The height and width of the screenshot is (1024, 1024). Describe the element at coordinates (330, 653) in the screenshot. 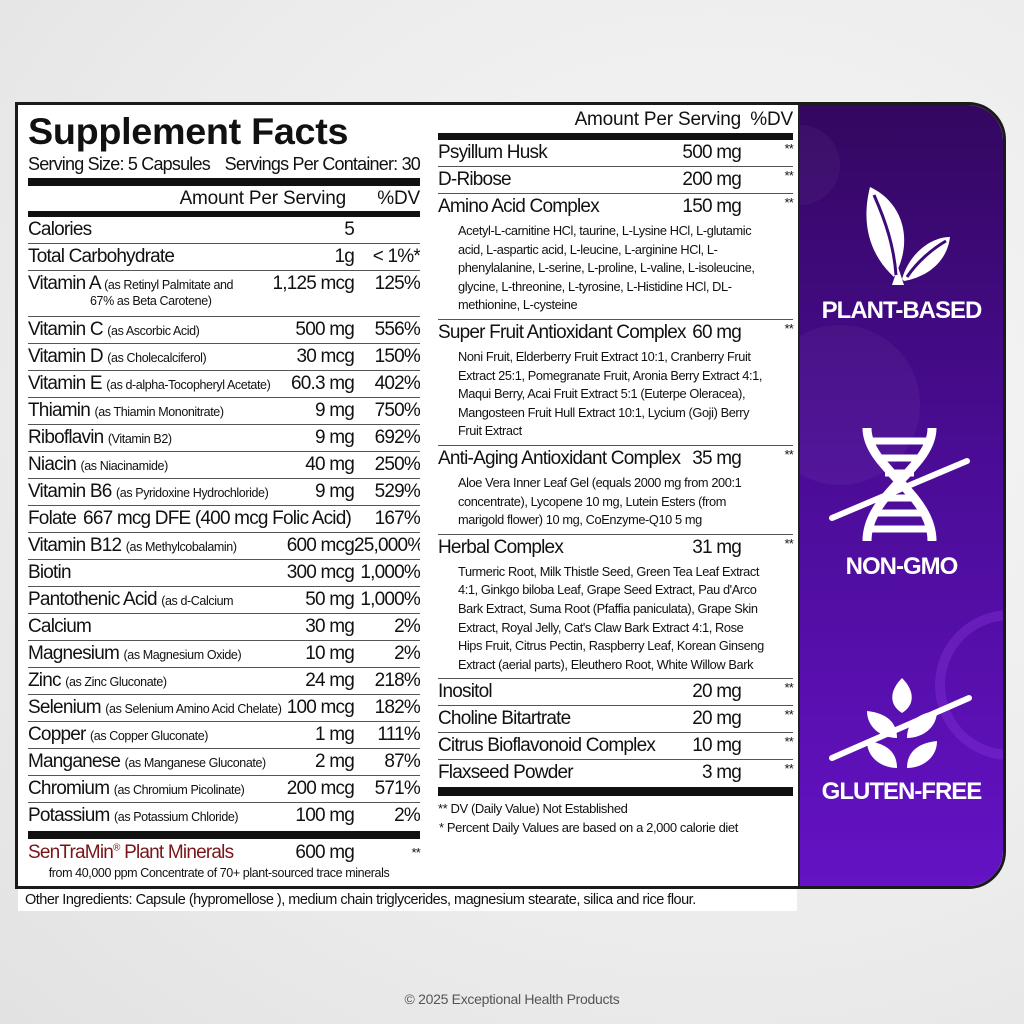

I see `nutrient-amount: 10 mg` at that location.